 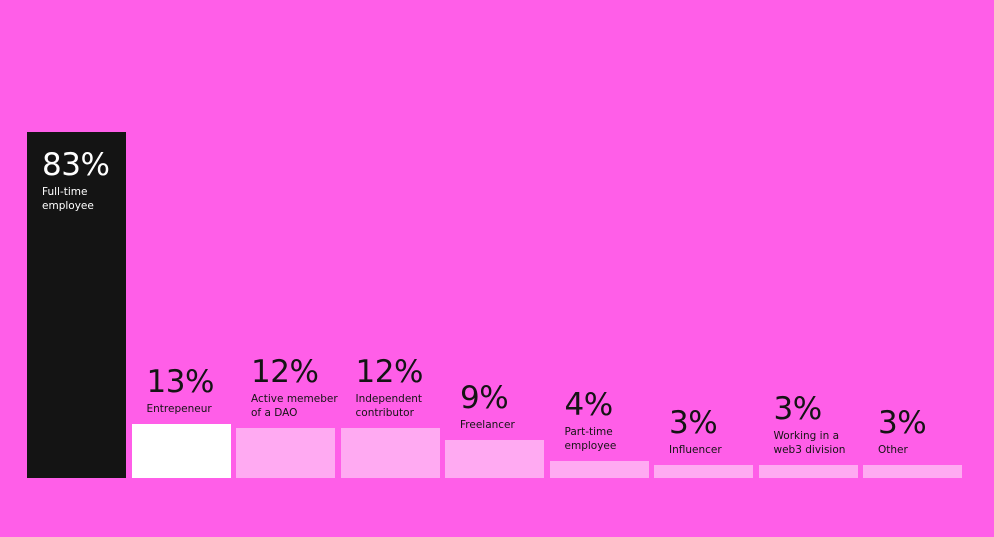 I want to click on bar-label-7: 3% Influencer, so click(x=695, y=431).